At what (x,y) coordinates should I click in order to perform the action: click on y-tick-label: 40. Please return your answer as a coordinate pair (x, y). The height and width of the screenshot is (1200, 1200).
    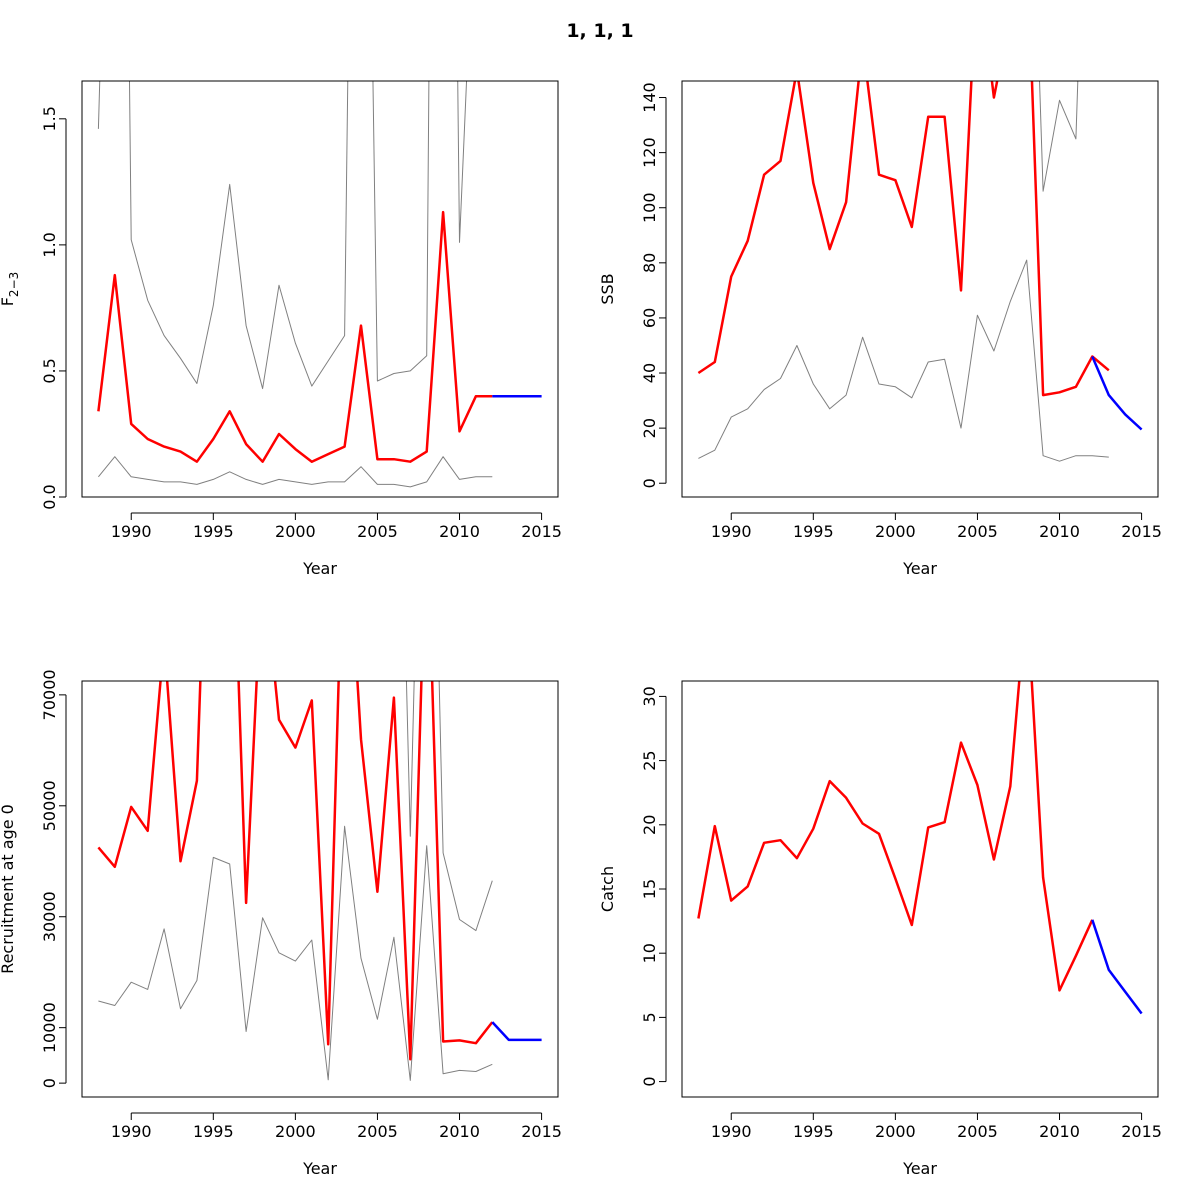
    Looking at the image, I should click on (649, 373).